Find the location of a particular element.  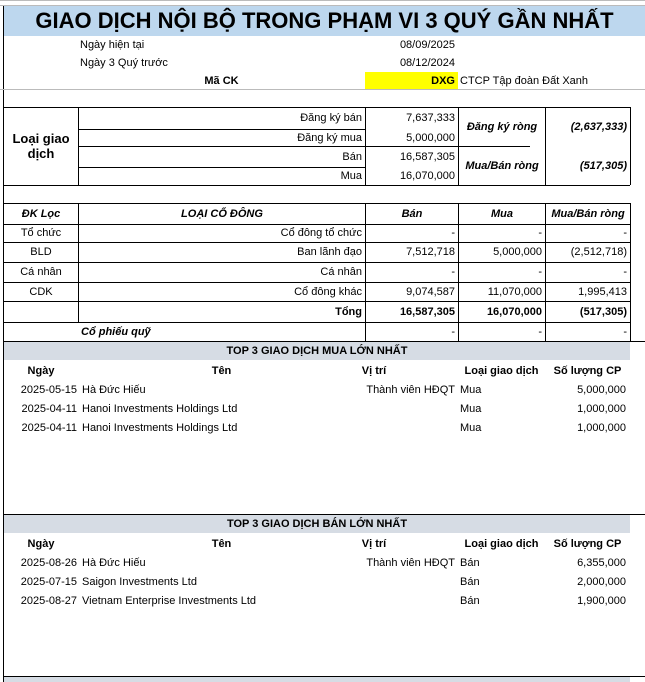

top-buy-cell: 5,000,000 is located at coordinates (601, 389).